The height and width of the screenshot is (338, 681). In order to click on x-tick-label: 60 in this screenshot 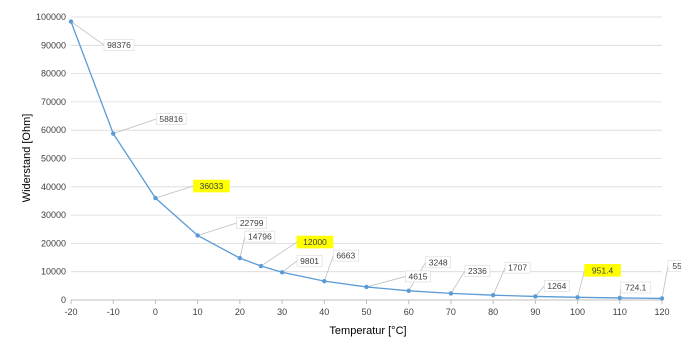, I will do `click(409, 312)`.